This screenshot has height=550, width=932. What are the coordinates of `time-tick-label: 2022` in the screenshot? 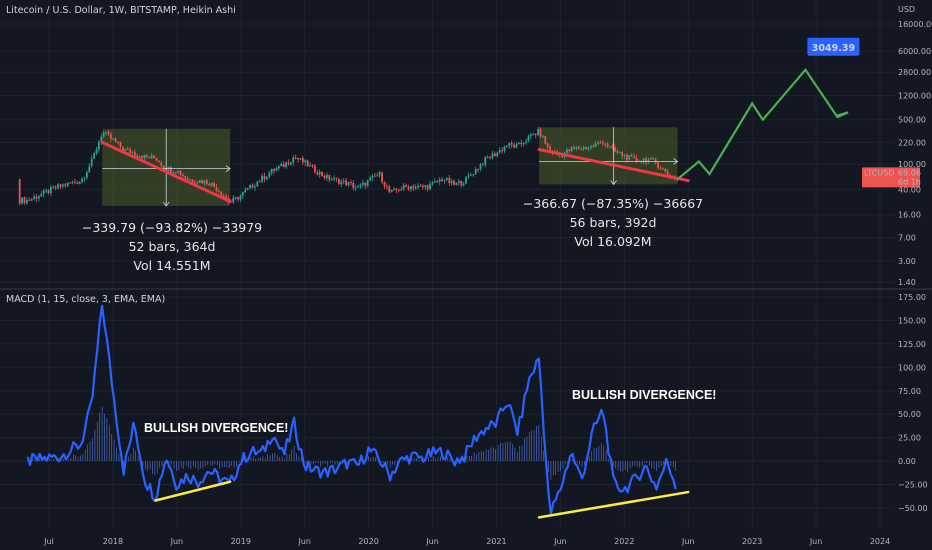 It's located at (624, 541).